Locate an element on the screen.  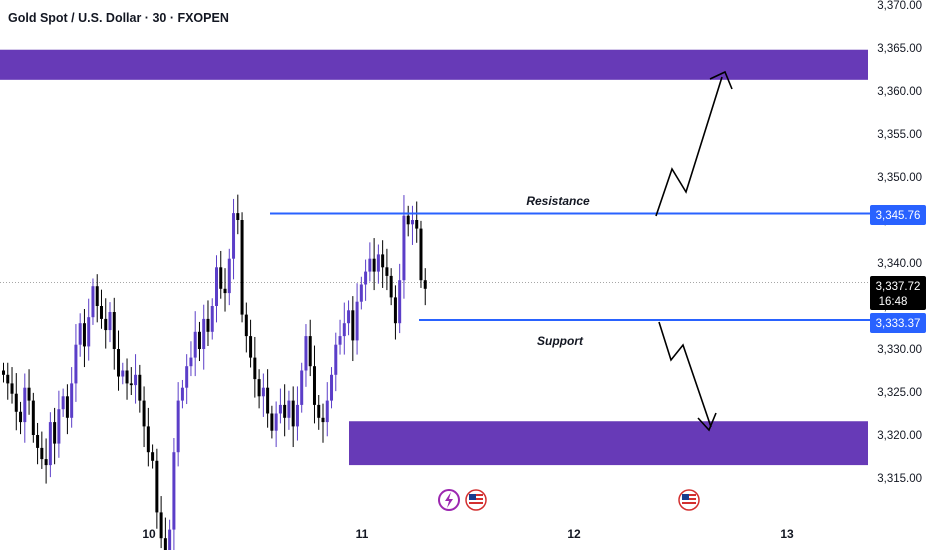
bullish-scenario-arrow is located at coordinates (689, 146).